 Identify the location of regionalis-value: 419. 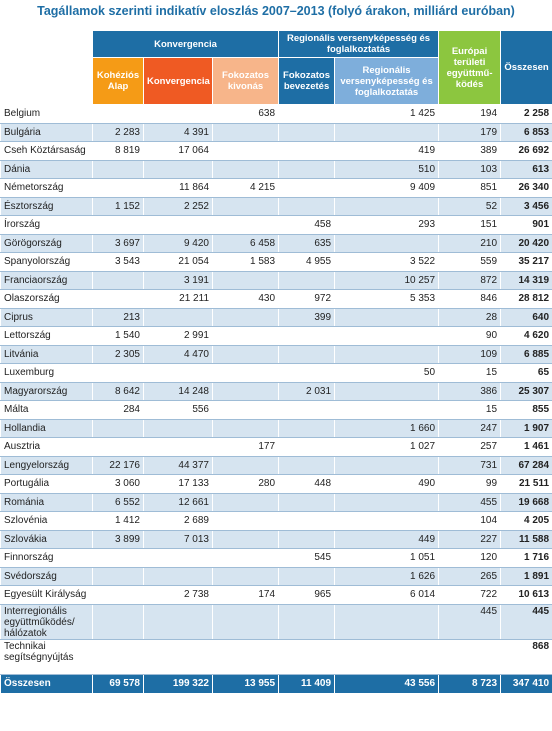
(387, 151).